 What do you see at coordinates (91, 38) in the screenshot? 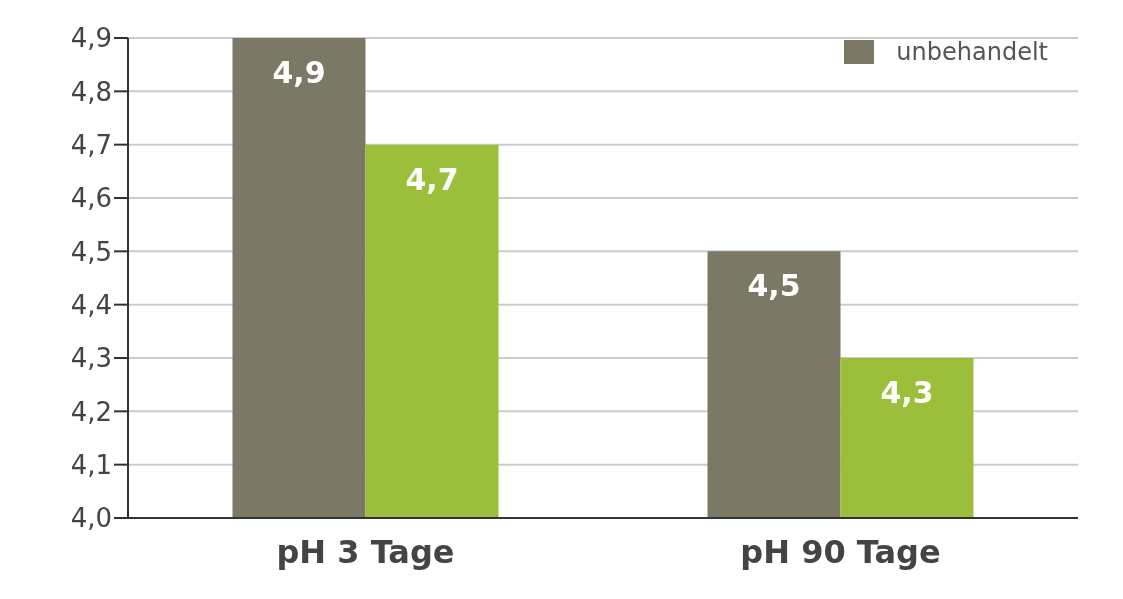
I see `y-tick-label: 4,9` at bounding box center [91, 38].